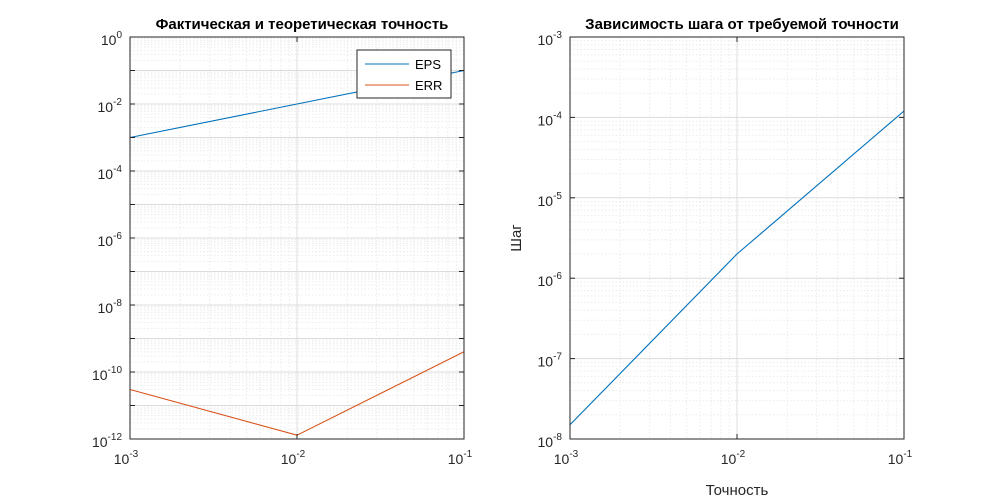  I want to click on y-tick-label: 10⁻¹², so click(107, 441).